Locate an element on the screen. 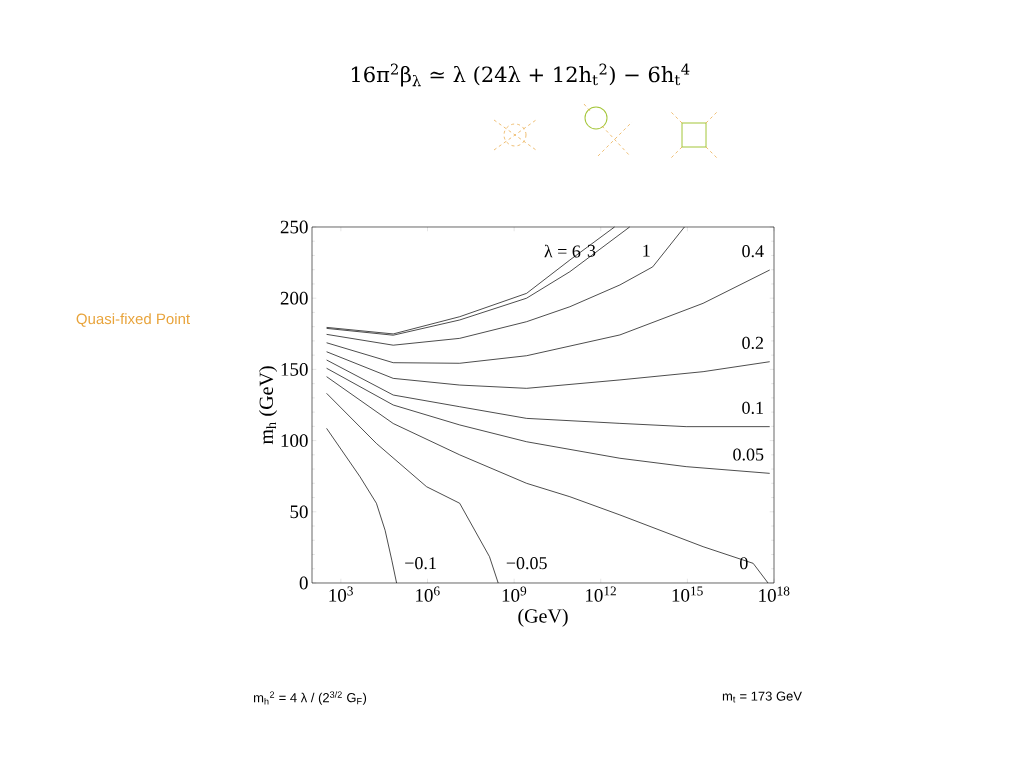 The image size is (1024, 768). x-tick-label: 10$^{6}$ is located at coordinates (428, 594).